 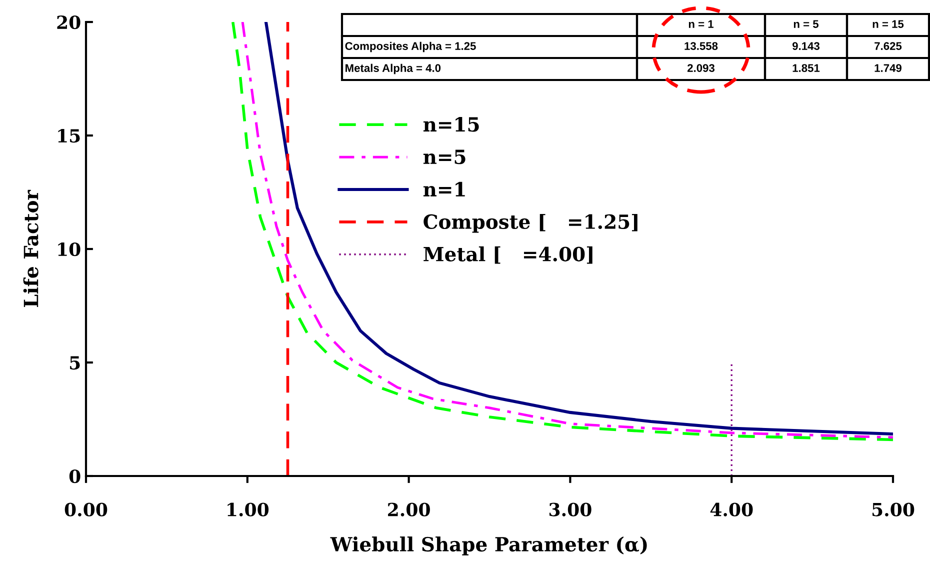 What do you see at coordinates (74, 476) in the screenshot?
I see `y-tick-label: 0` at bounding box center [74, 476].